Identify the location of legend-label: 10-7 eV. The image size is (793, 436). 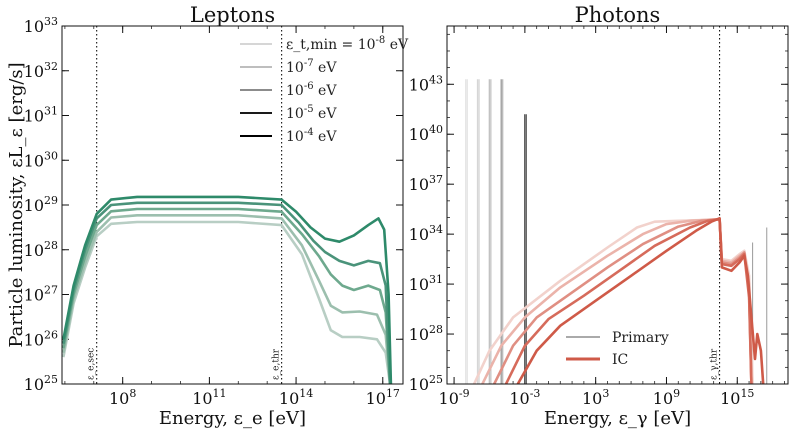
(311, 67).